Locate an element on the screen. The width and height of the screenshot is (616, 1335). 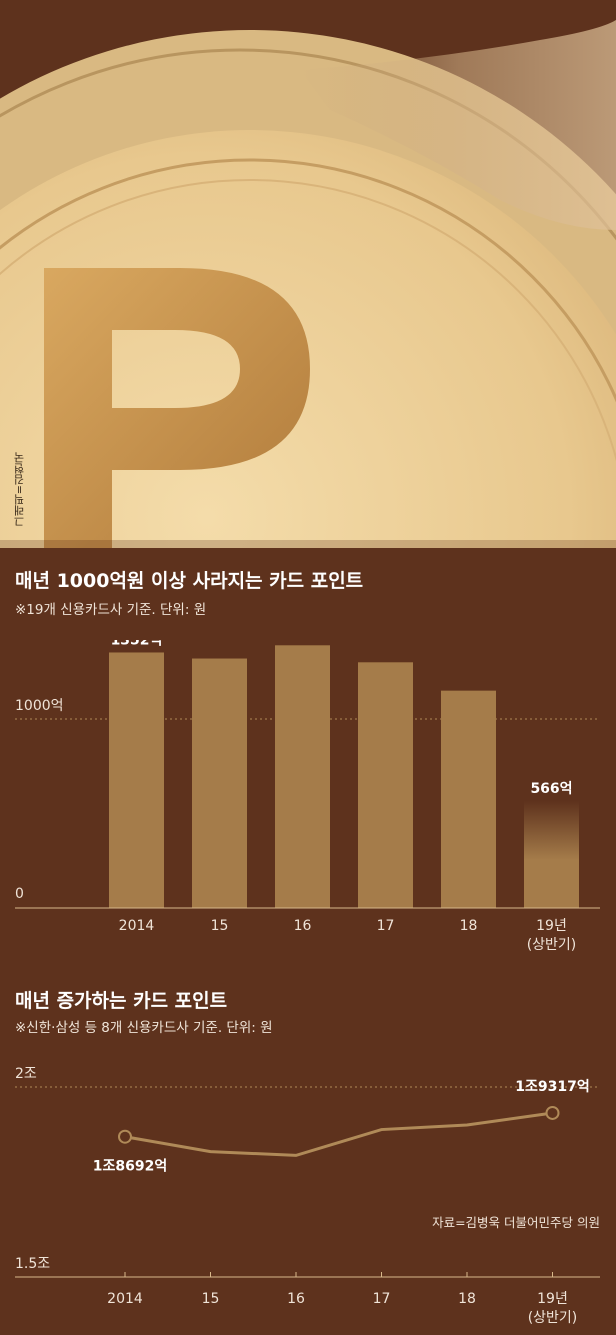
line-xtick-label: 2014 is located at coordinates (125, 1299).